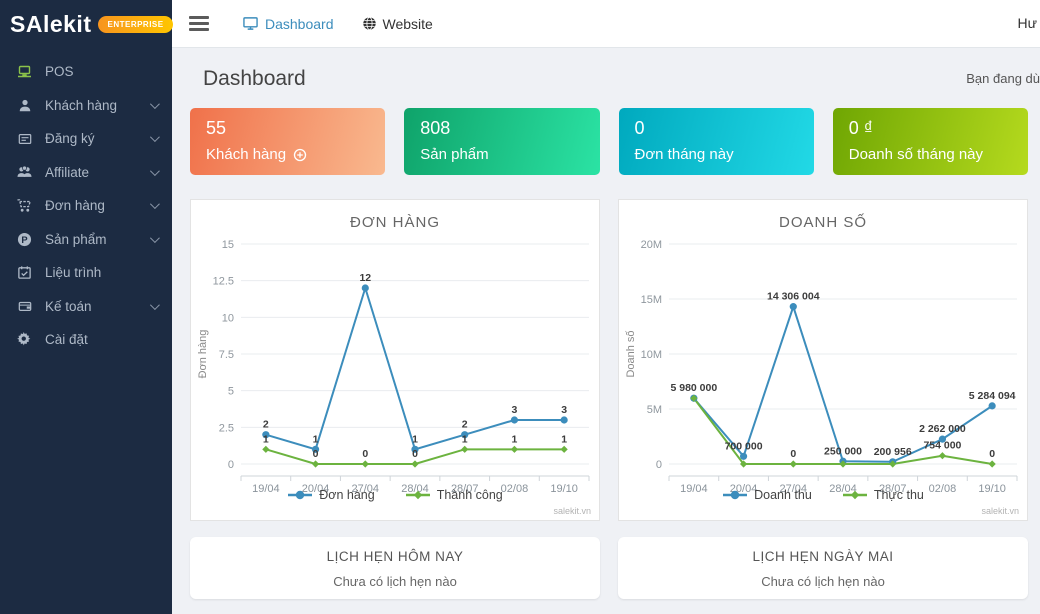 The width and height of the screenshot is (1040, 614). I want to click on sidebar-item-user: Khách hàng, so click(86, 106).